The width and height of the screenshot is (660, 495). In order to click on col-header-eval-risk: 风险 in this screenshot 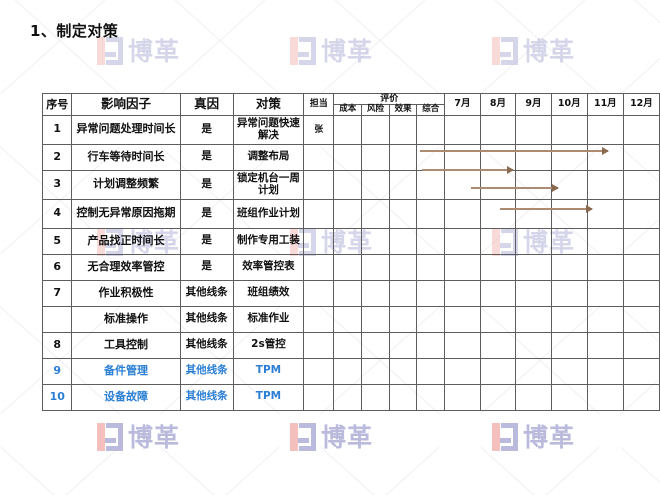, I will do `click(375, 110)`.